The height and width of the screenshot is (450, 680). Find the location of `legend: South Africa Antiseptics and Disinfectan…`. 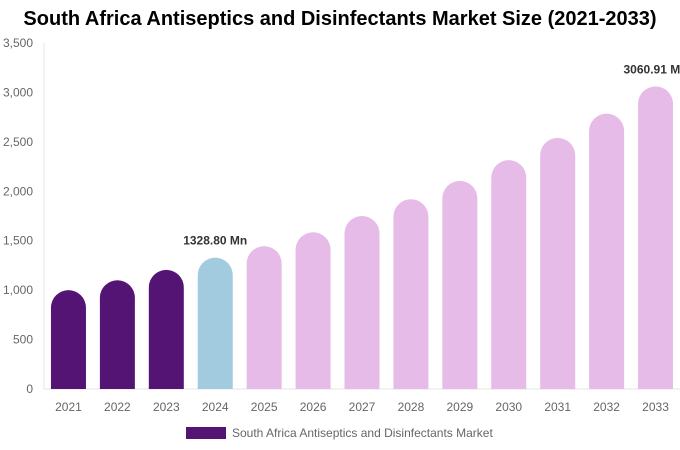

legend: South Africa Antiseptics and Disinfectan… is located at coordinates (339, 433).